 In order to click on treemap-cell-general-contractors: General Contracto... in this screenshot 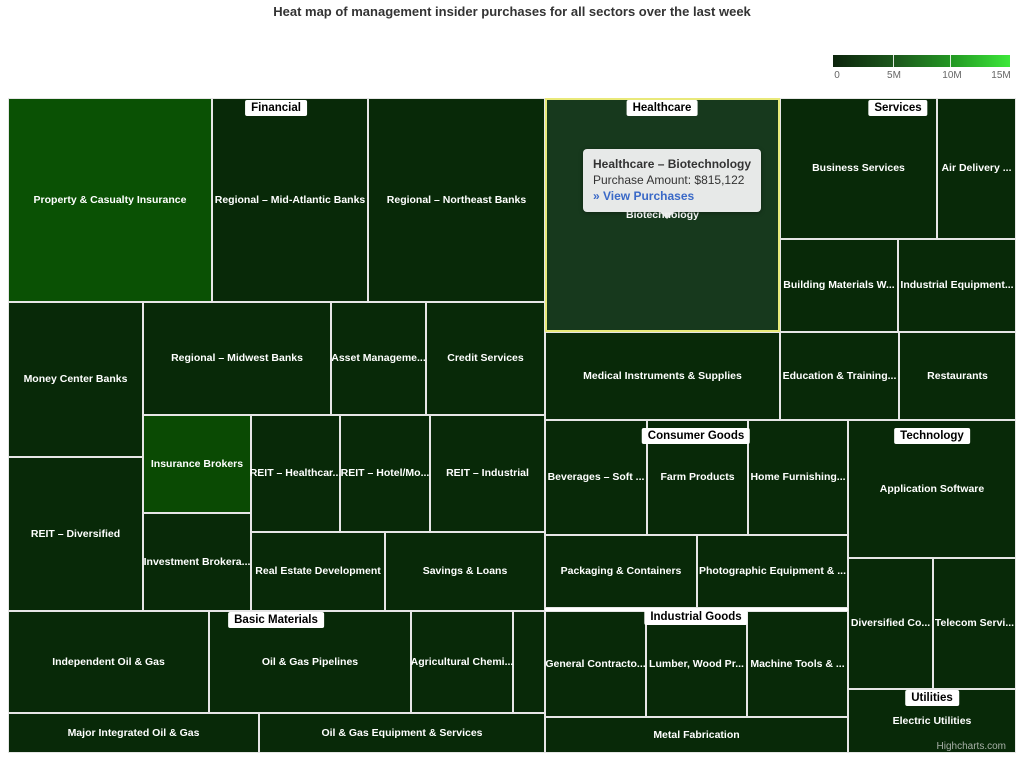, I will do `click(595, 664)`.